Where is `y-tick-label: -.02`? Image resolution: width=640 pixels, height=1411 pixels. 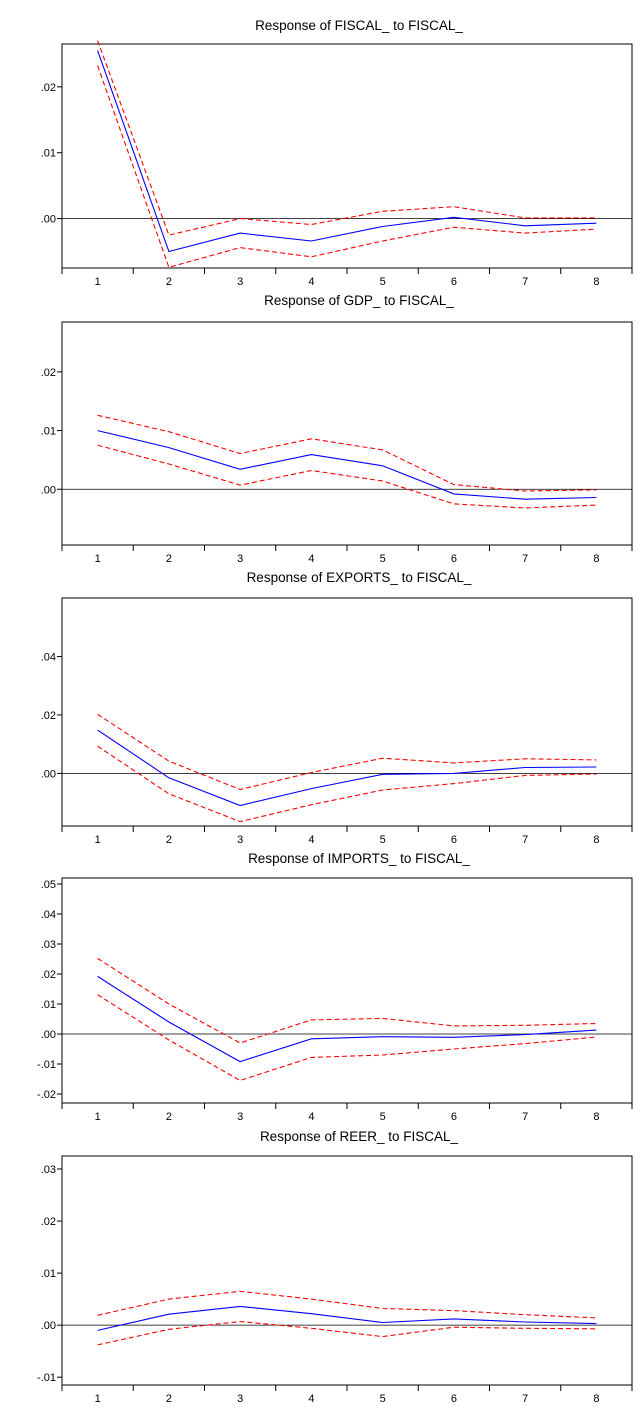 y-tick-label: -.02 is located at coordinates (46, 1095).